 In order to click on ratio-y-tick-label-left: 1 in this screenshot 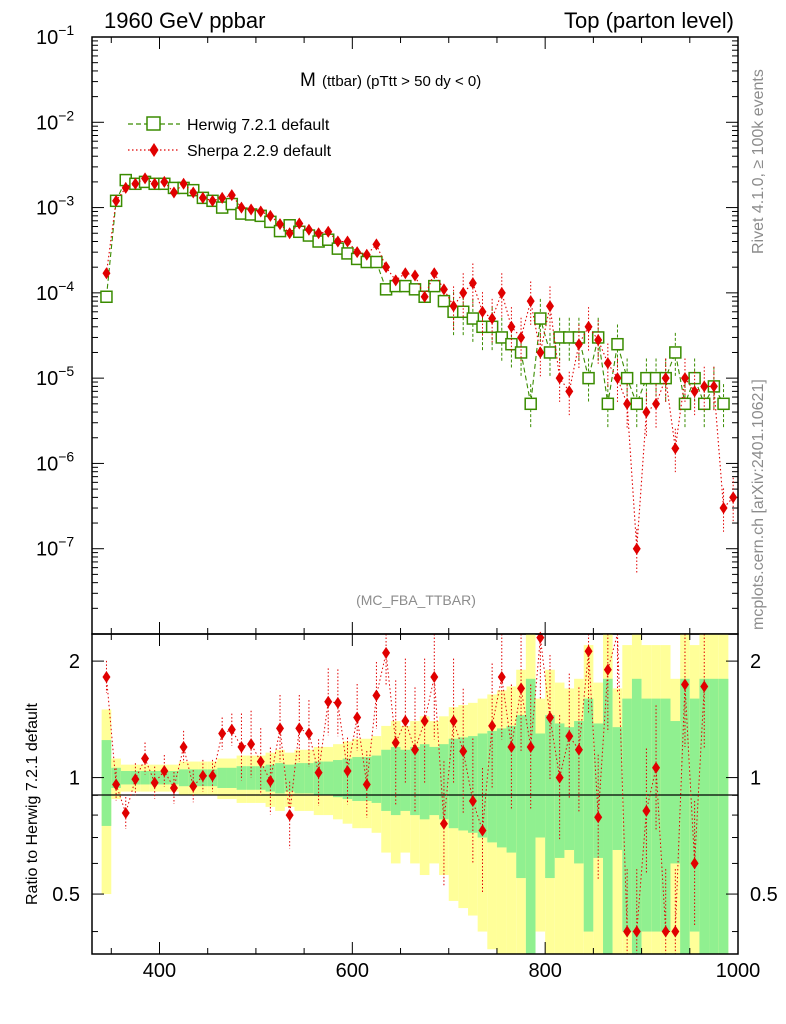, I will do `click(74, 779)`.